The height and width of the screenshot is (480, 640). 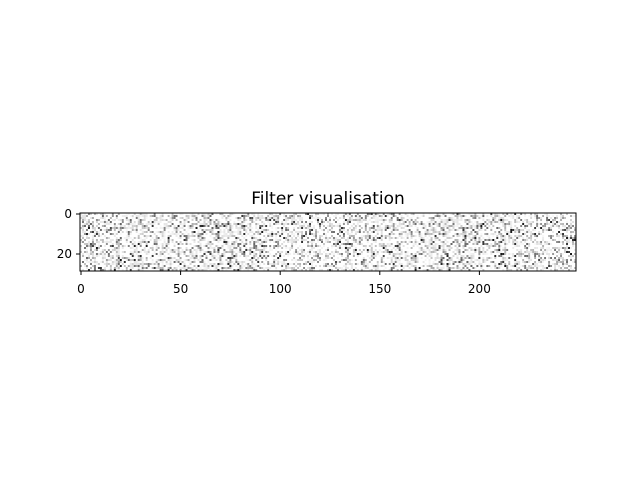 What do you see at coordinates (328, 242) in the screenshot?
I see `heatmap-cells` at bounding box center [328, 242].